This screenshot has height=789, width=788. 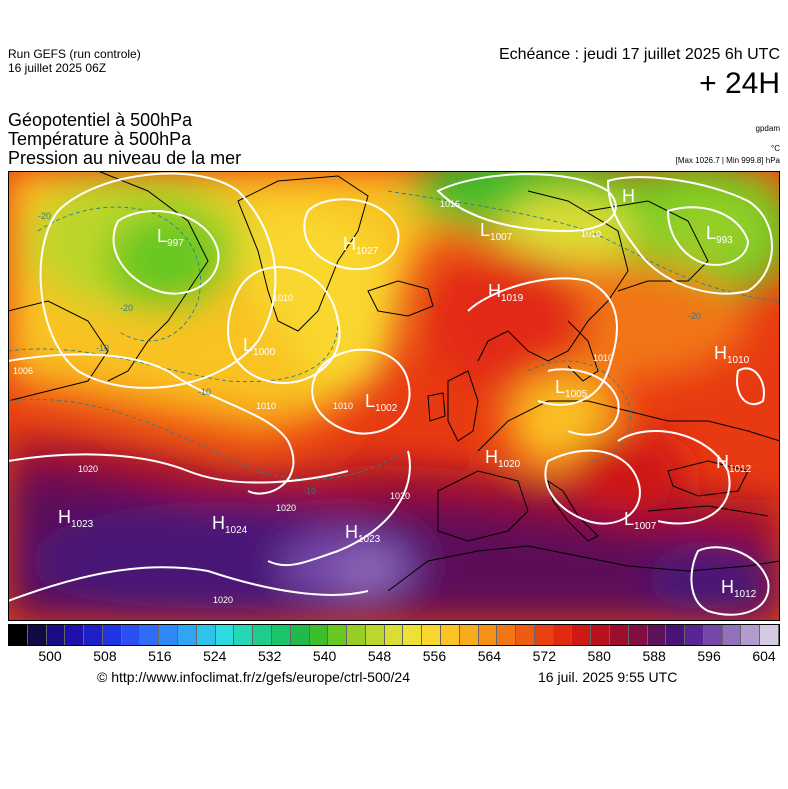 I want to click on color-scale-tick-label: 596, so click(x=709, y=656).